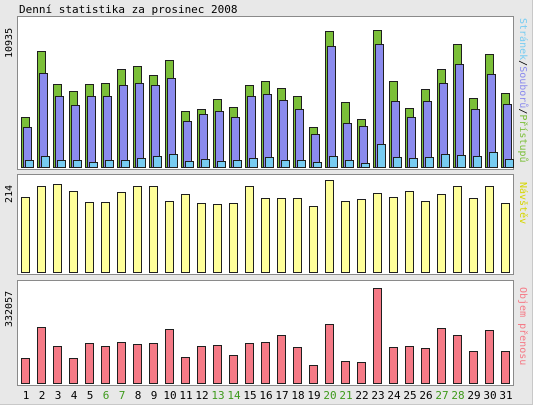 The image size is (533, 405). What do you see at coordinates (218, 395) in the screenshot?
I see `day-label: 13` at bounding box center [218, 395].